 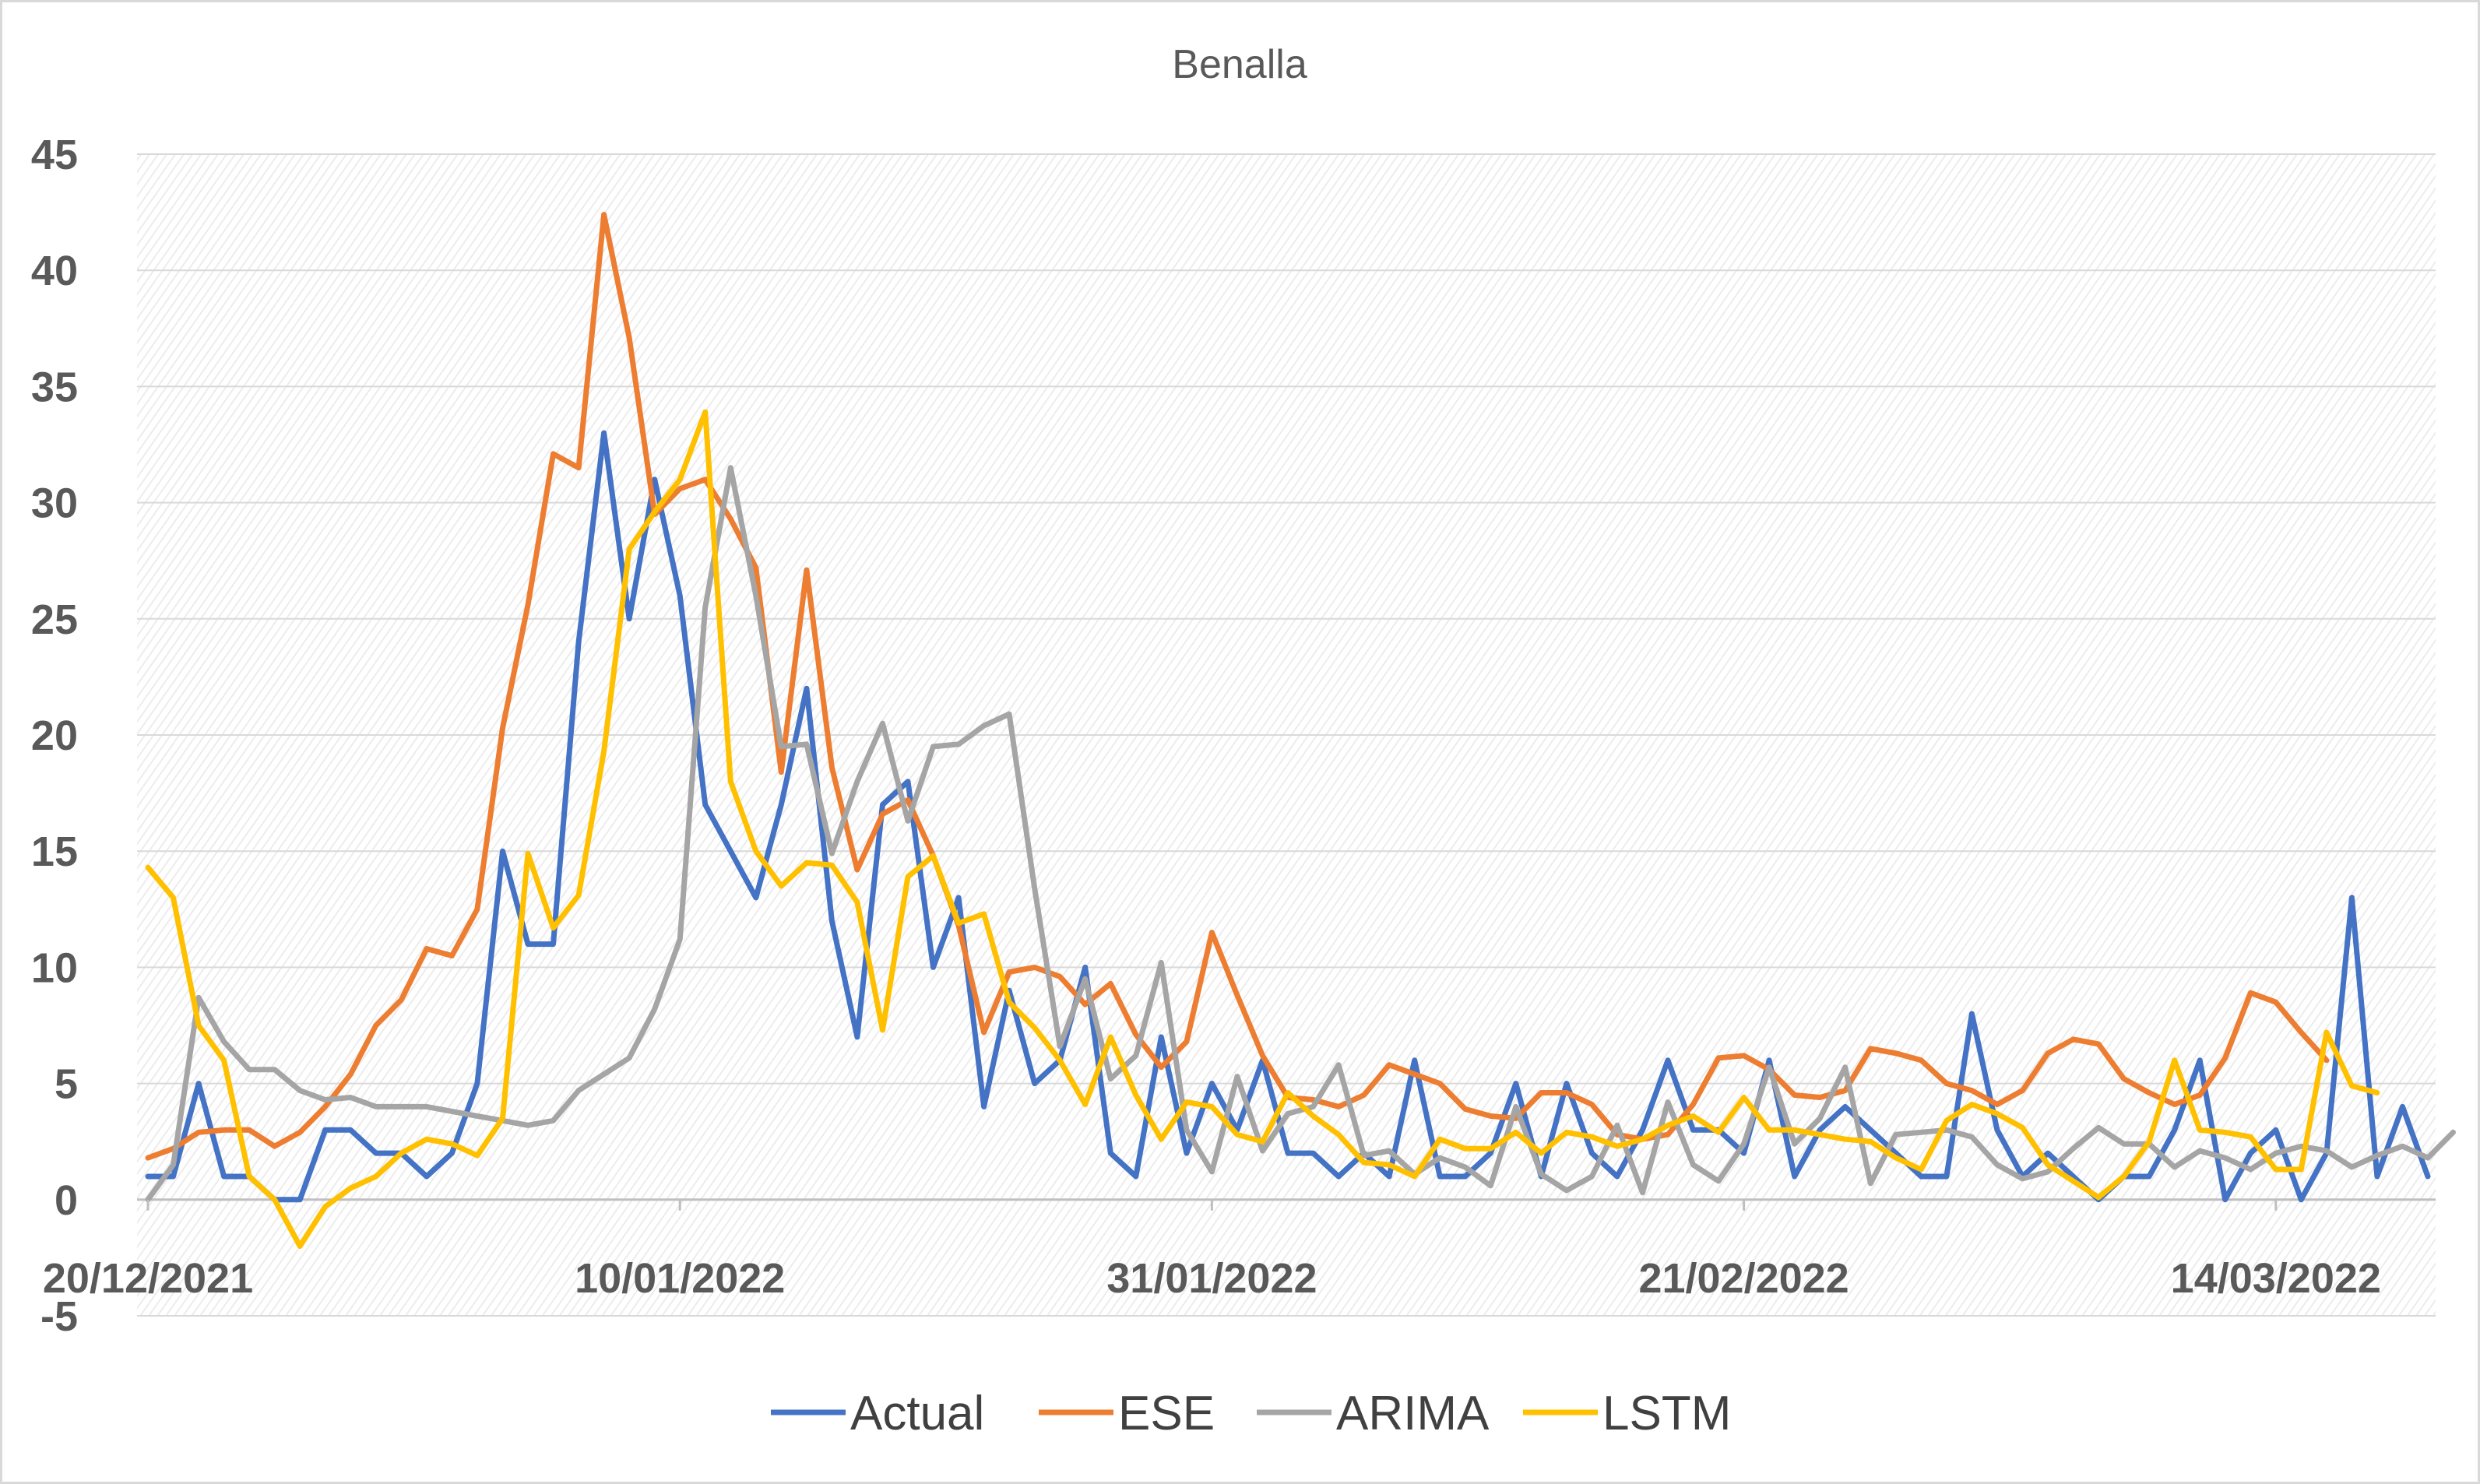 What do you see at coordinates (54, 967) in the screenshot?
I see `y-tick-label: 10` at bounding box center [54, 967].